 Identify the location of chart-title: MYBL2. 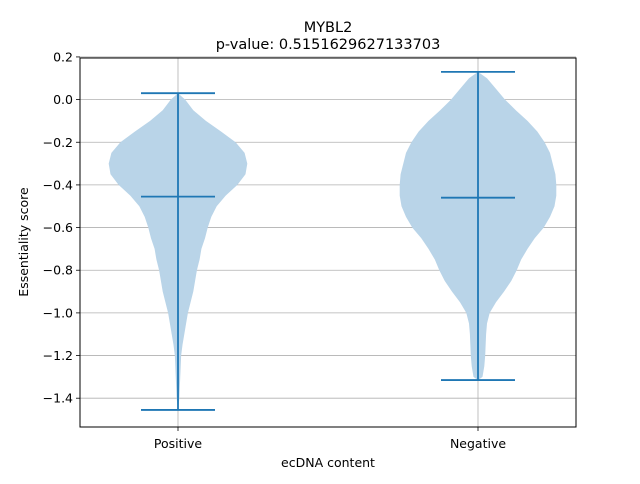
(328, 28).